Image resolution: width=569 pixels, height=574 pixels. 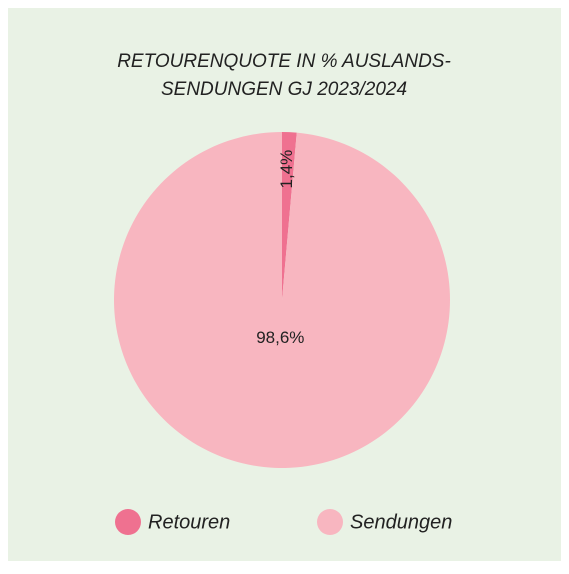 I want to click on legend-label: Retouren, so click(x=189, y=522).